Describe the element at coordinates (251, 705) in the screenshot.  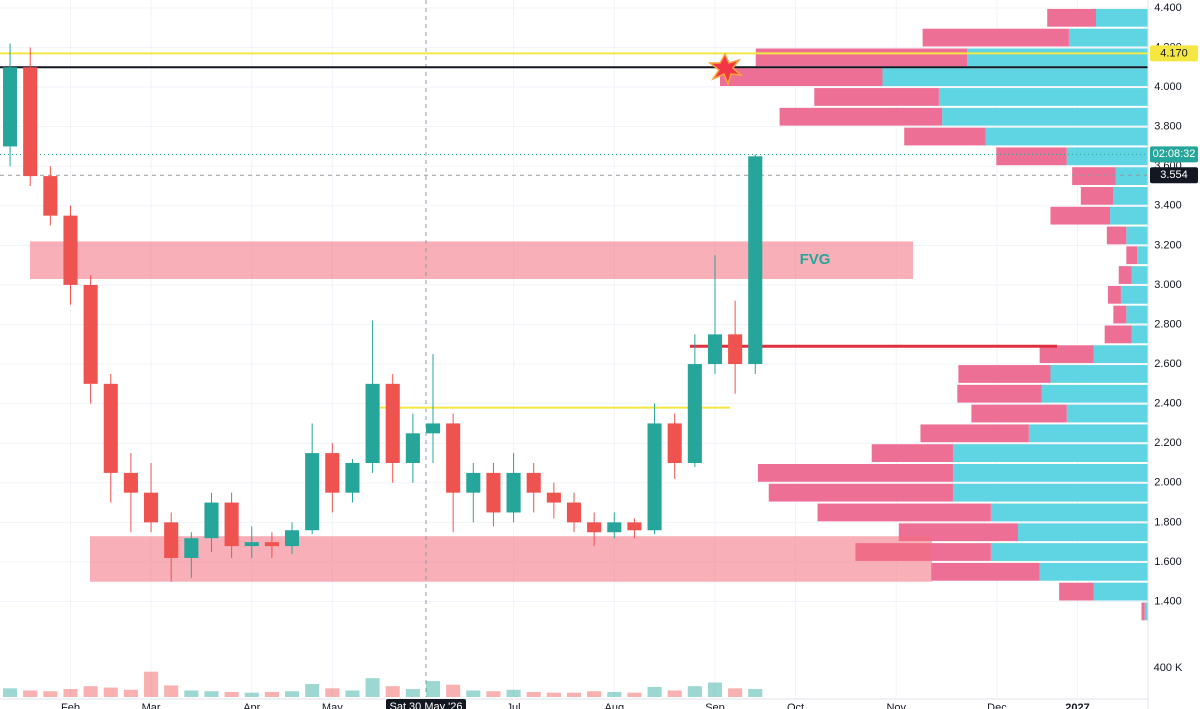
I see `x-tick-label: Apr` at that location.